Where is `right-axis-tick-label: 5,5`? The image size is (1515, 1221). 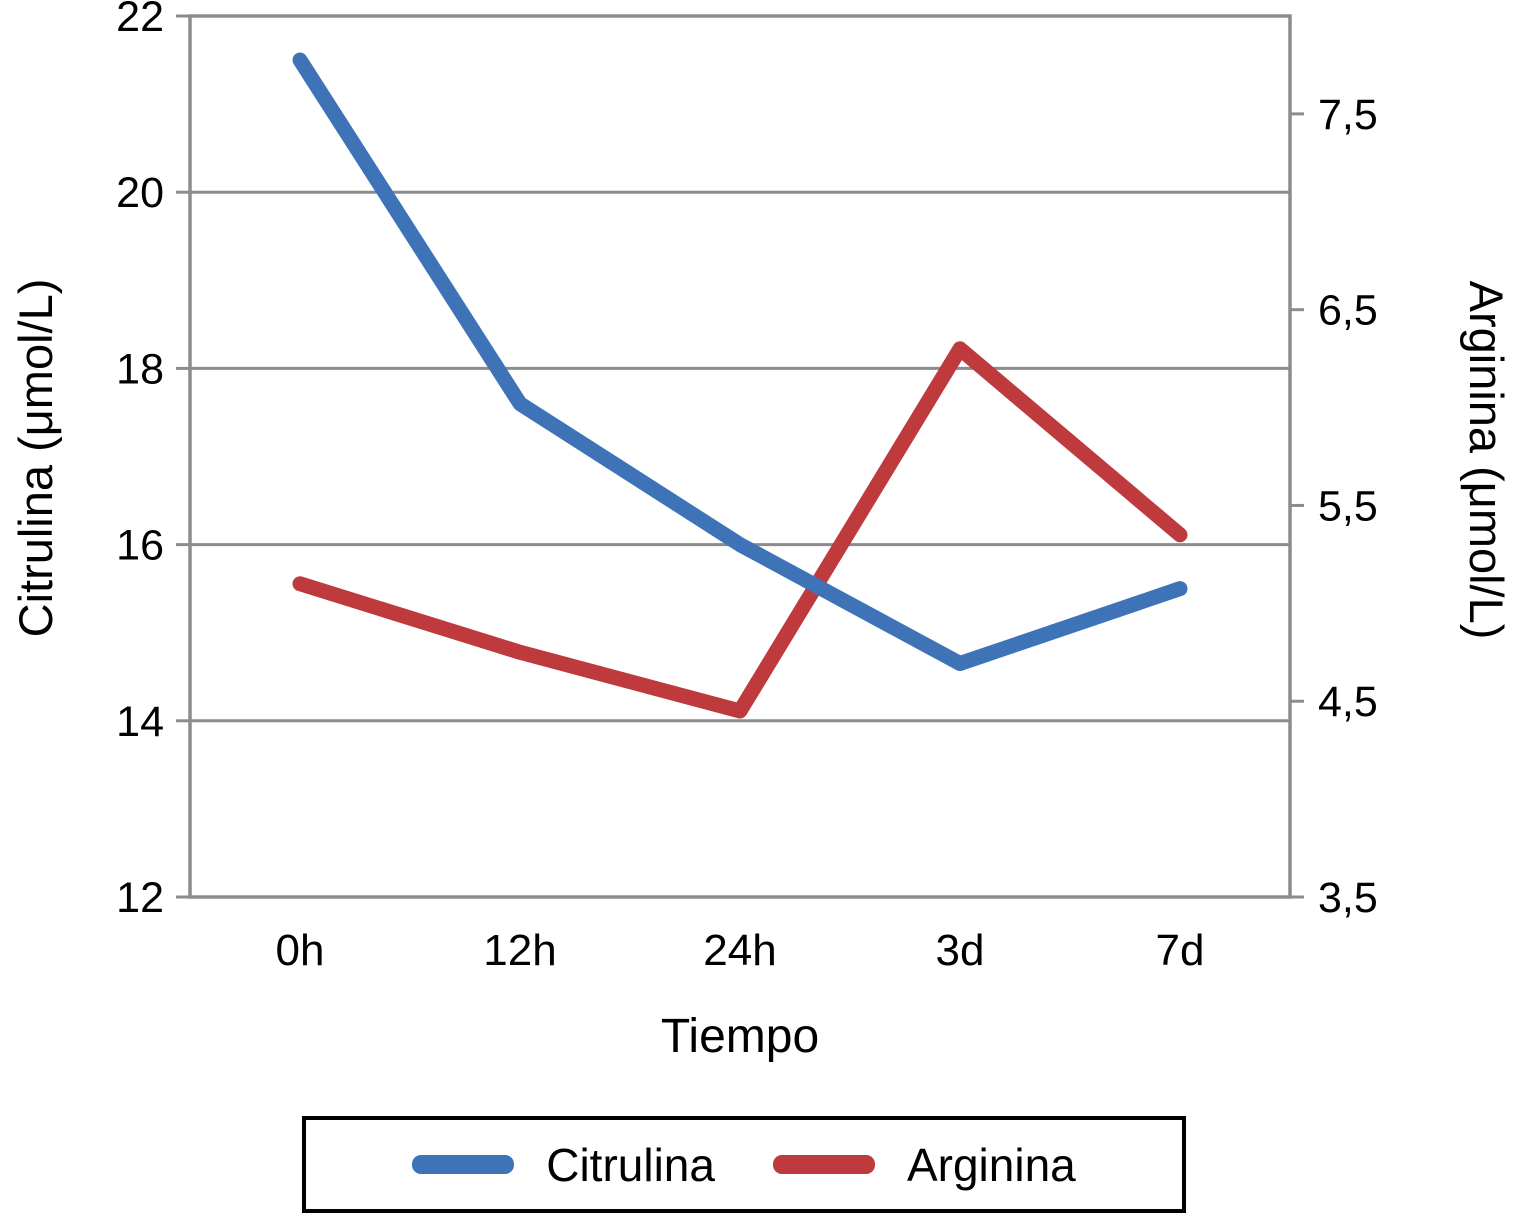
right-axis-tick-label: 5,5 is located at coordinates (1348, 506).